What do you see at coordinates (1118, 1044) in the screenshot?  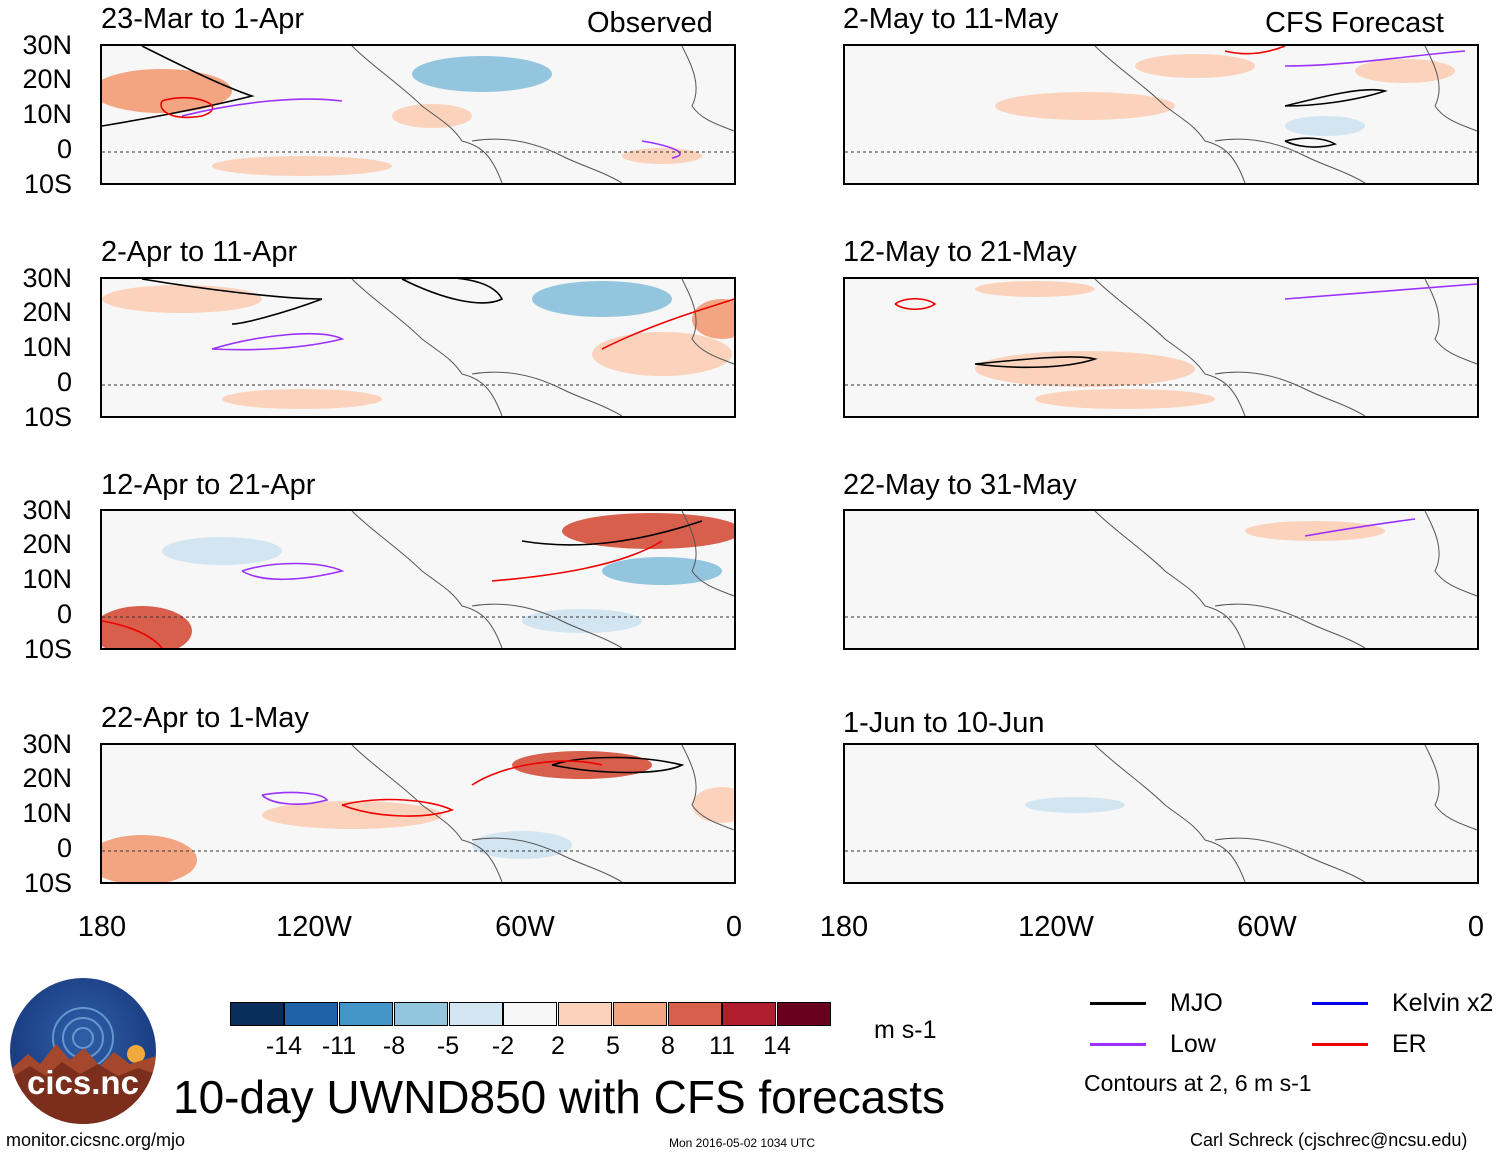 I see `legend-line-low` at bounding box center [1118, 1044].